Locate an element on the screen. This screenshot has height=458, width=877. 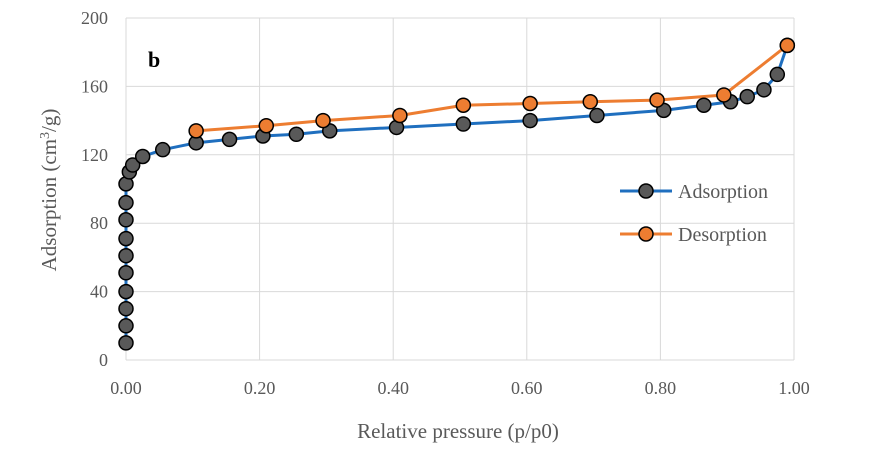
y-tick-label: 40 is located at coordinates (99, 292).